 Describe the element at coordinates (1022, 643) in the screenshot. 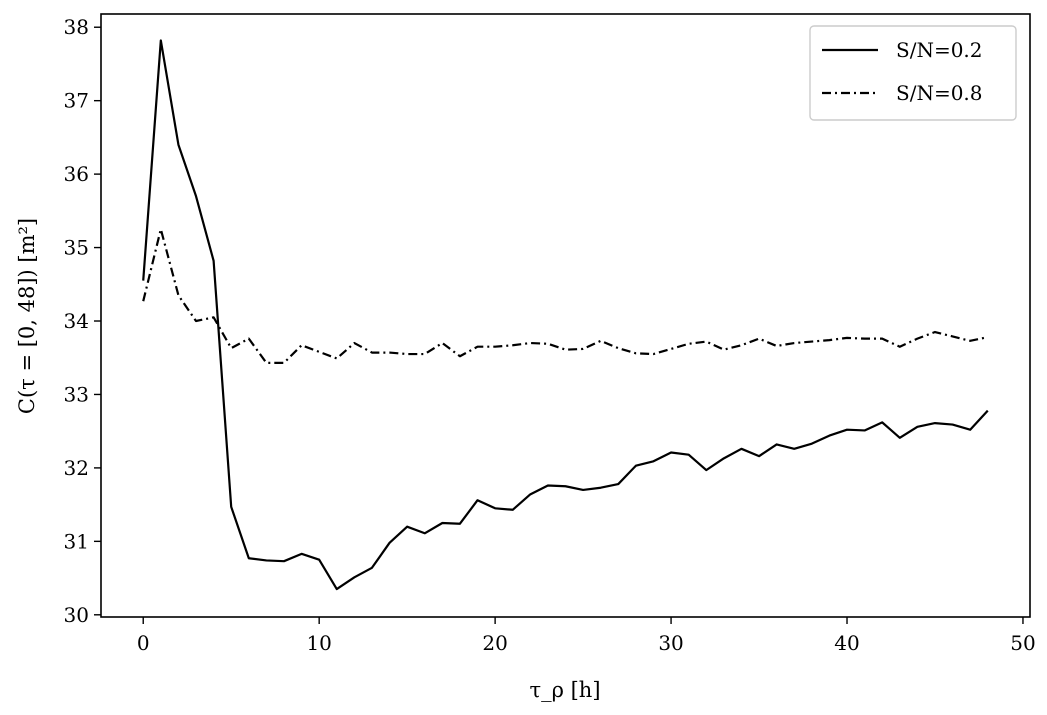

I see `x-tick-label: 50` at that location.